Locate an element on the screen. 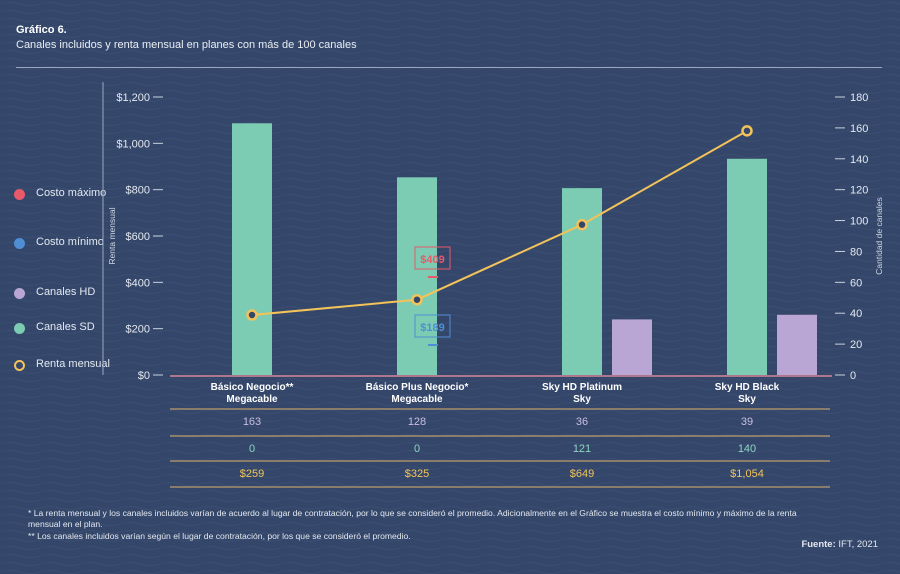 Image resolution: width=900 pixels, height=574 pixels. x-tick-label: Sky HD Black is located at coordinates (747, 387).